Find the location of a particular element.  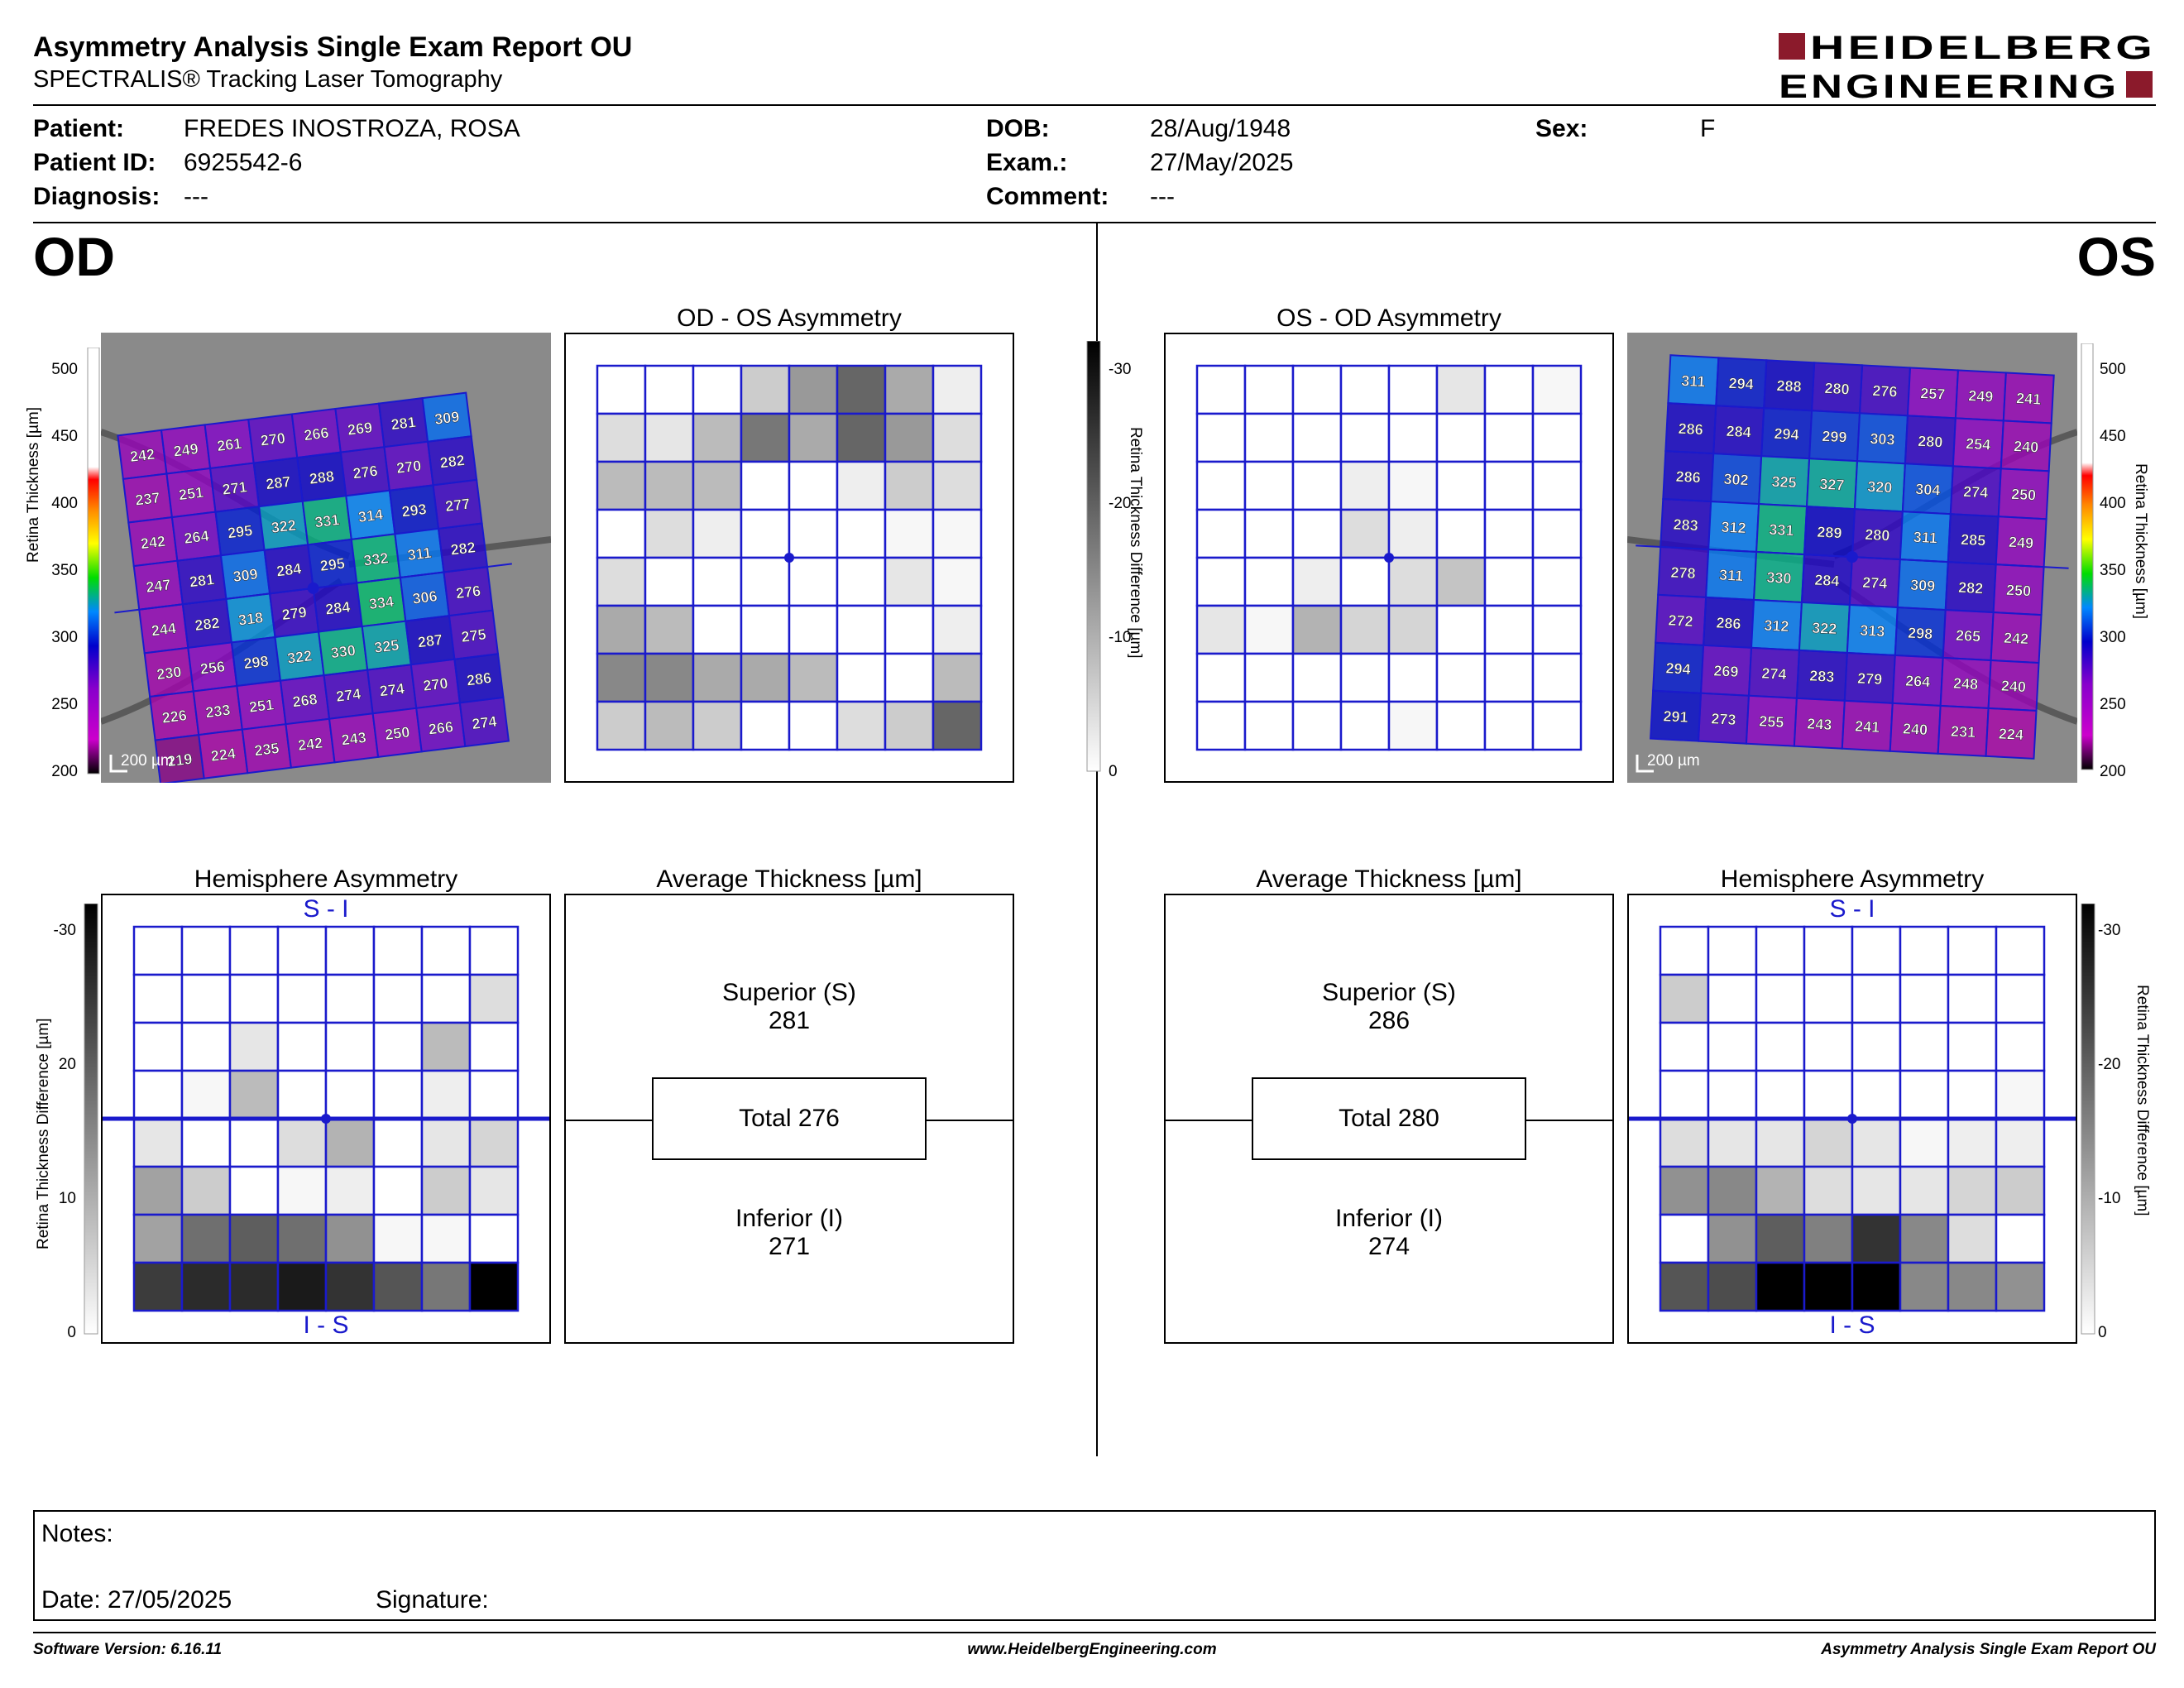

thickness-value: 311 is located at coordinates (1693, 381).